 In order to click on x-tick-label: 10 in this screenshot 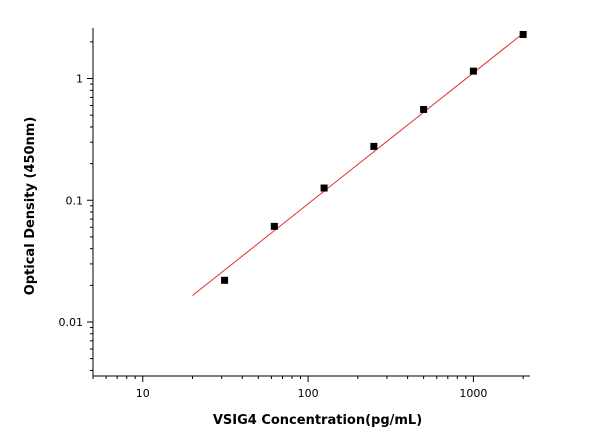, I will do `click(143, 393)`.